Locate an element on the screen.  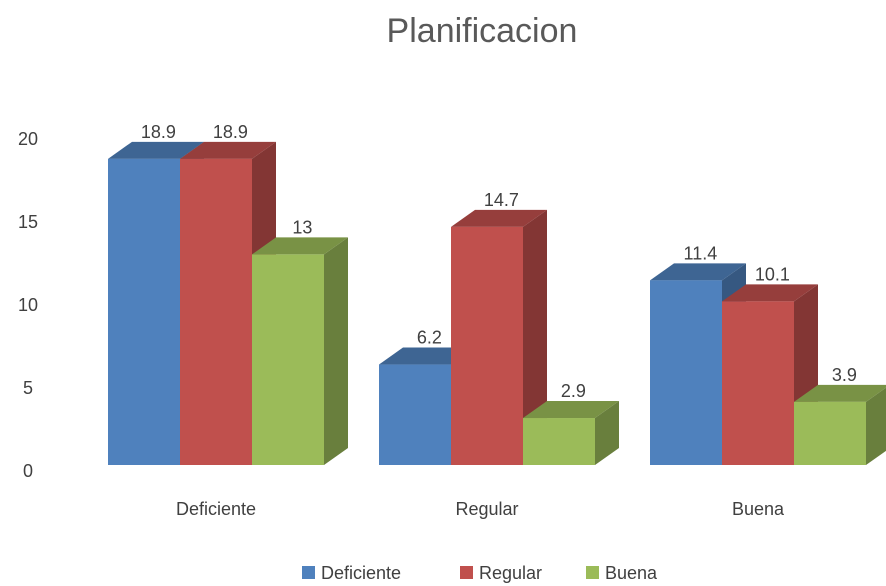
data-label: 3.9 is located at coordinates (844, 375).